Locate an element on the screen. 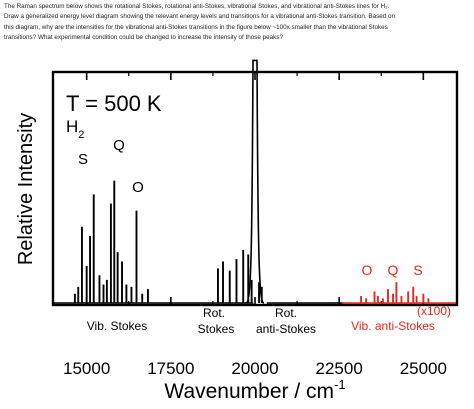 The image size is (474, 409). vib-anti-stokes-label: Vib. anti-Stokes is located at coordinates (393, 326).